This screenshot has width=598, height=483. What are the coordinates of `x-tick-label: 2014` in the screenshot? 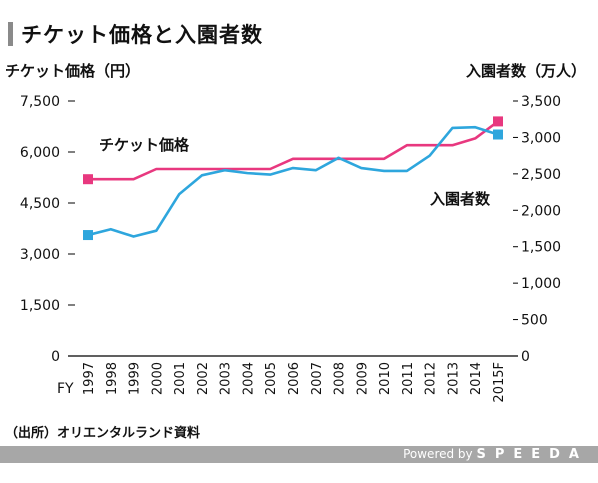 It's located at (476, 378).